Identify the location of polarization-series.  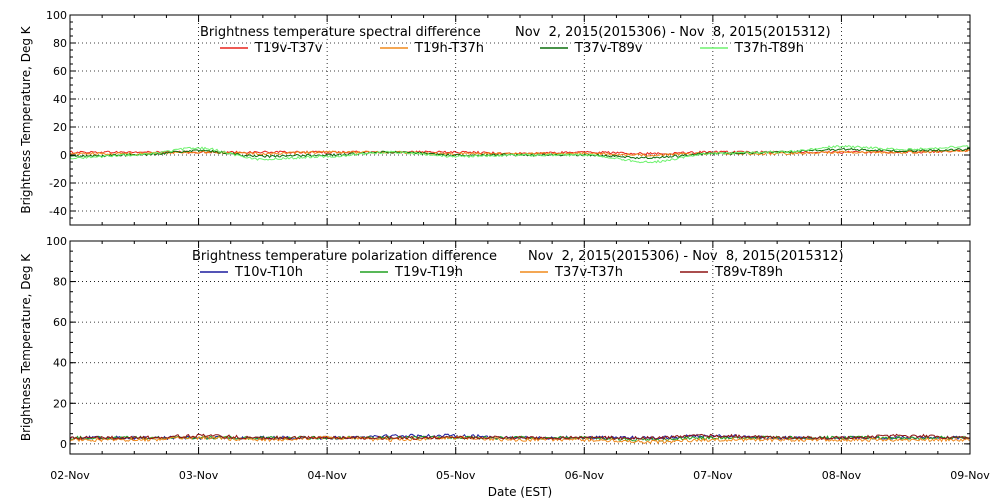
(520, 439).